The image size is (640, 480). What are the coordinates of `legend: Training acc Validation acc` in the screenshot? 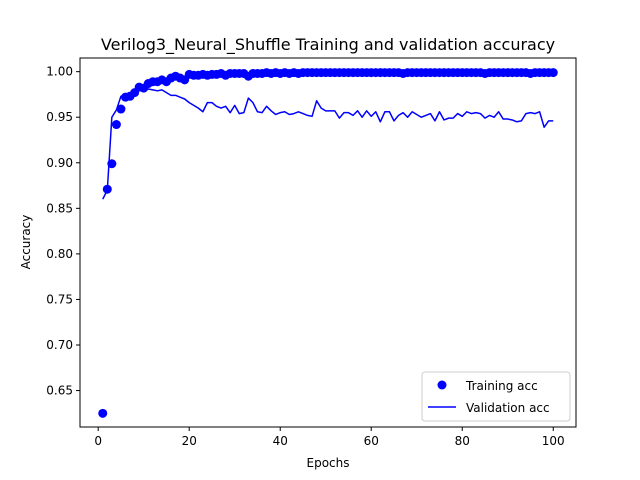 It's located at (496, 396).